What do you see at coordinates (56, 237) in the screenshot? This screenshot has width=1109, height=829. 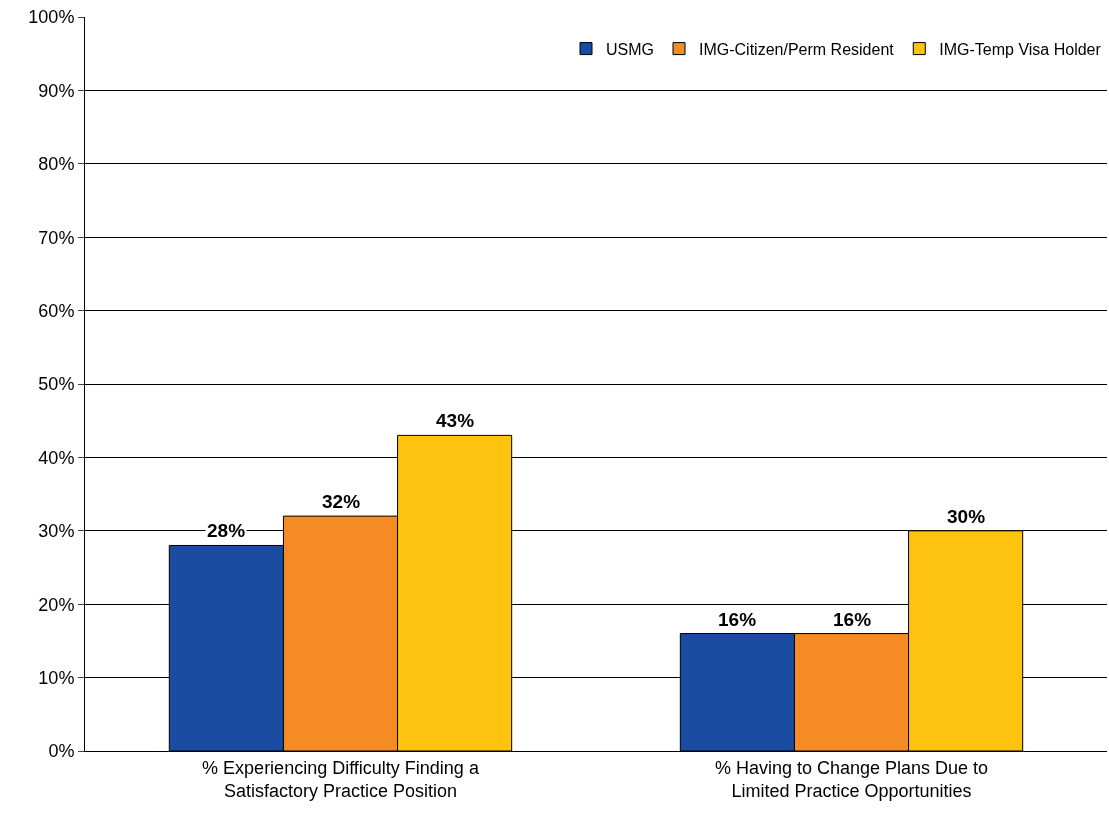 I see `y-tick-label: 70%` at bounding box center [56, 237].